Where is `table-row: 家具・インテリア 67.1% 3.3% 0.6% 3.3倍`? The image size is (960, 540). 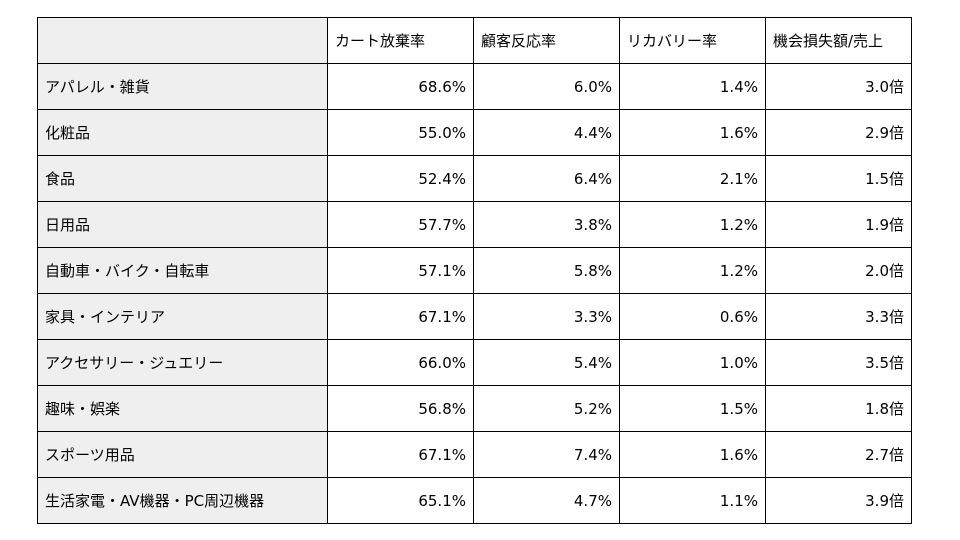 table-row: 家具・インテリア 67.1% 3.3% 0.6% 3.3倍 is located at coordinates (474, 316).